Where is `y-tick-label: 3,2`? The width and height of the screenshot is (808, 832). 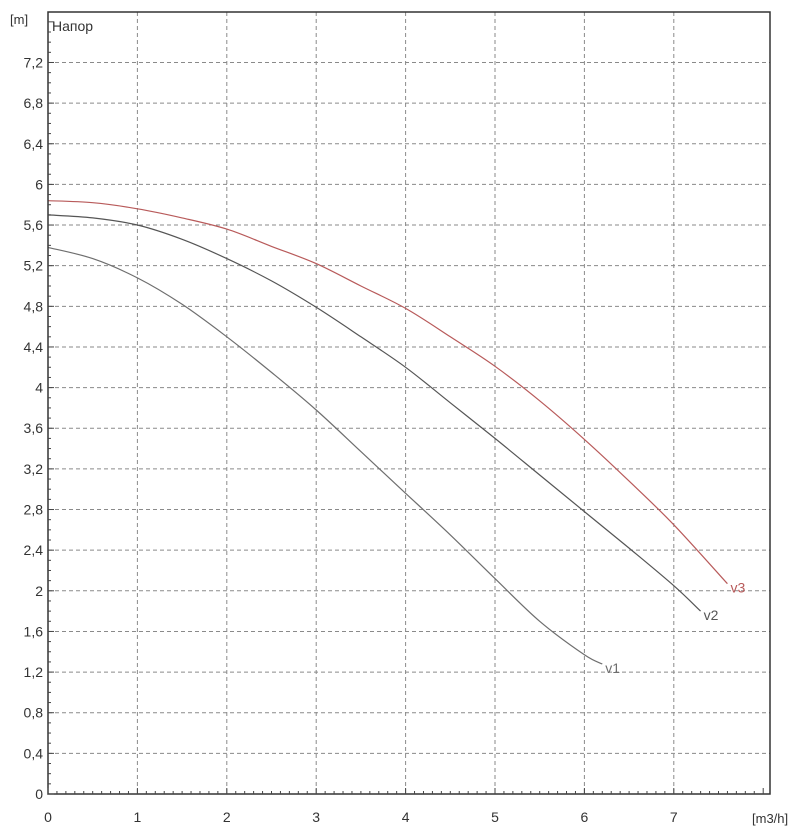
y-tick-label: 3,2 is located at coordinates (34, 469).